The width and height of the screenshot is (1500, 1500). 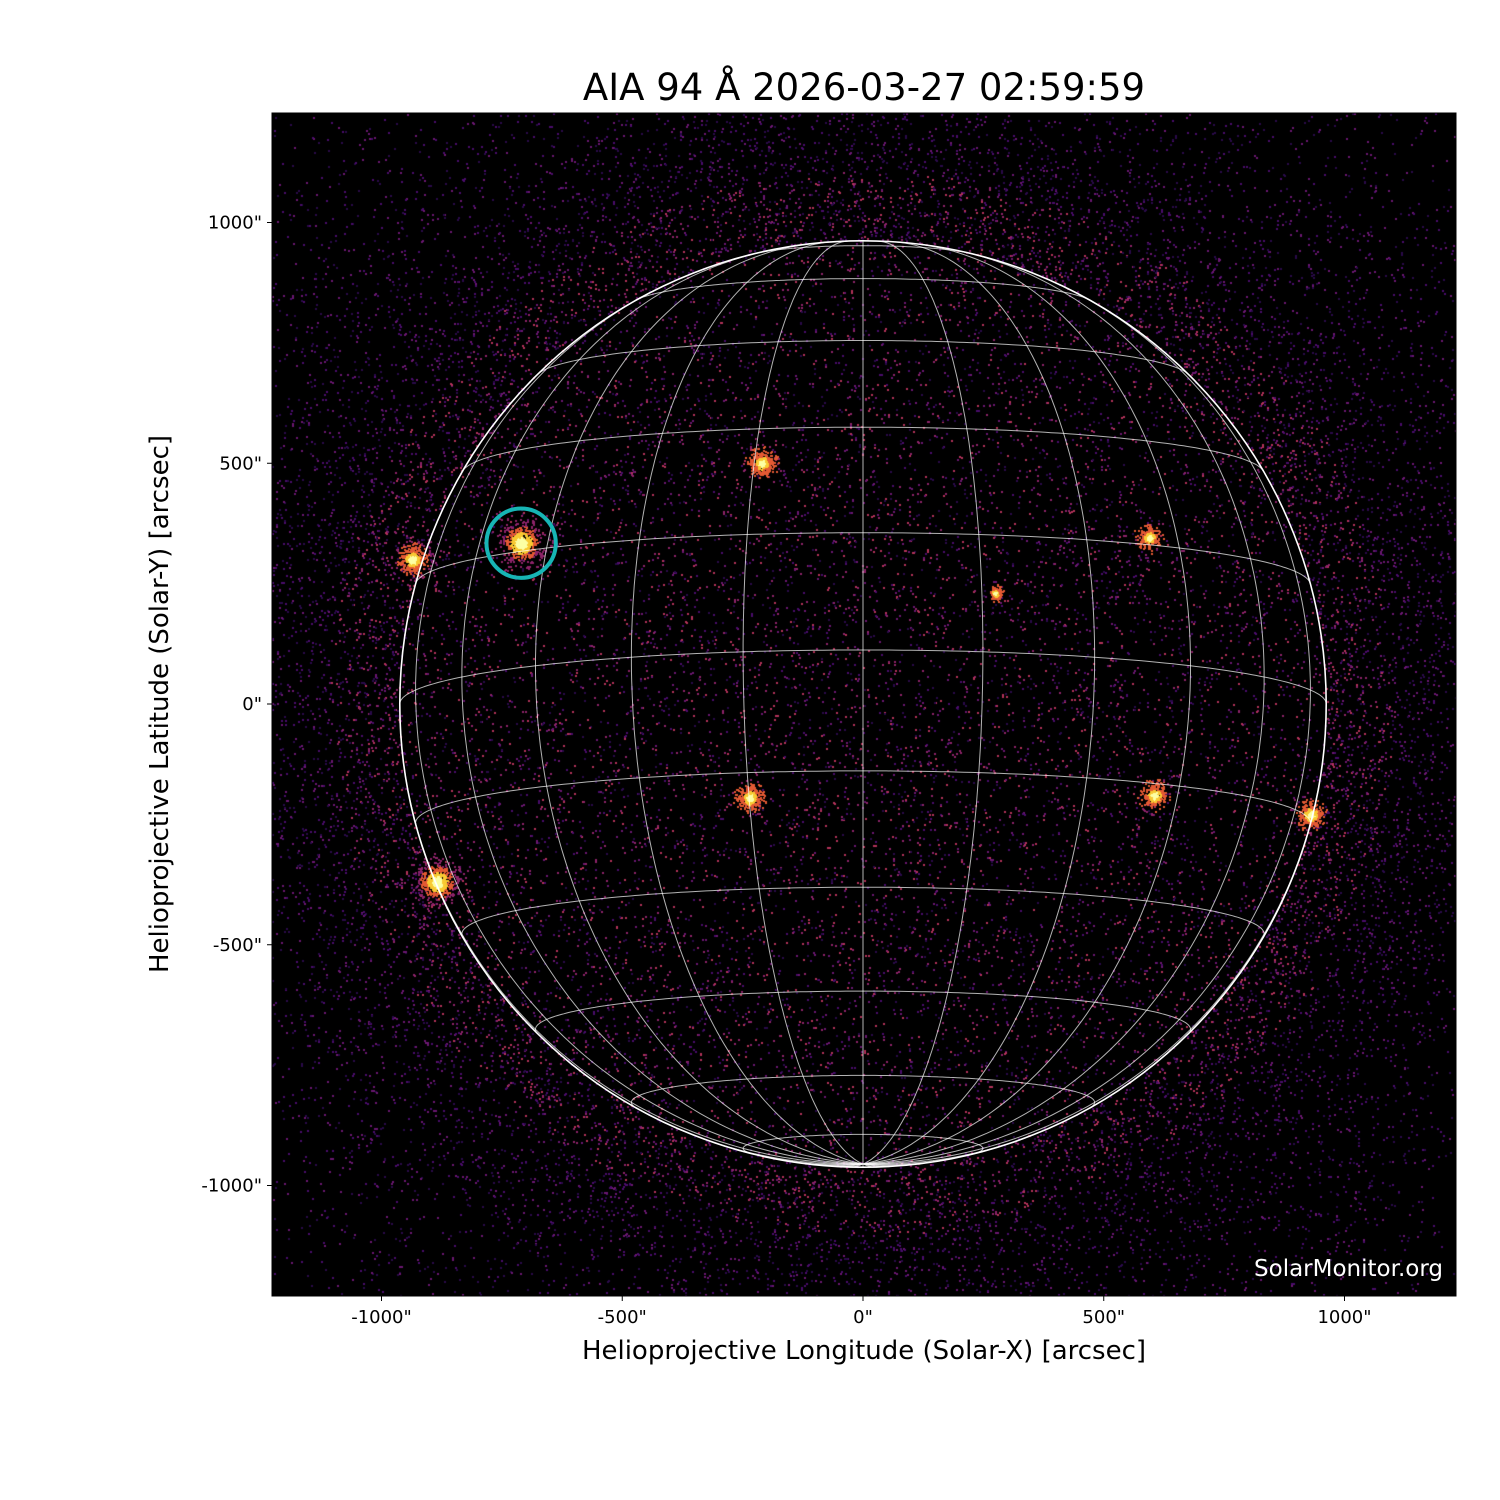 What do you see at coordinates (240, 463) in the screenshot?
I see `y-tick-label: 500"` at bounding box center [240, 463].